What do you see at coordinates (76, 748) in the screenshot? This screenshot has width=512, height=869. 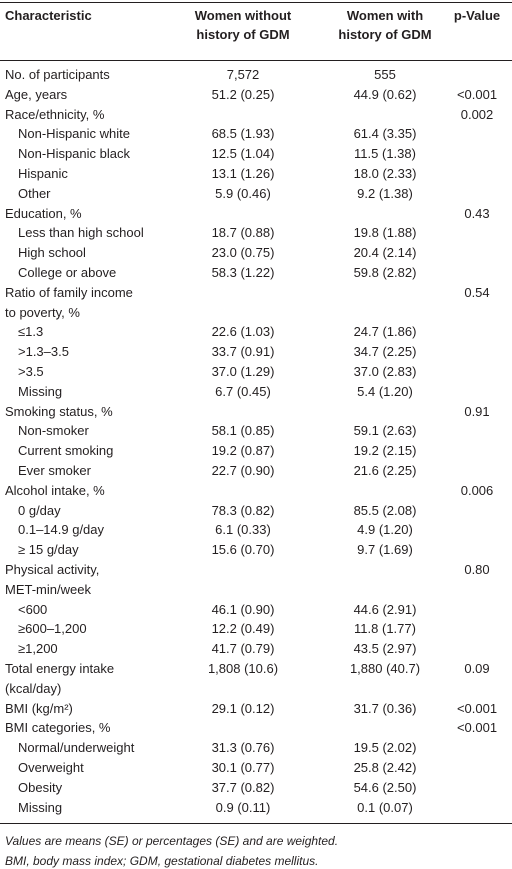 I see `row-label: Normal/underweight` at bounding box center [76, 748].